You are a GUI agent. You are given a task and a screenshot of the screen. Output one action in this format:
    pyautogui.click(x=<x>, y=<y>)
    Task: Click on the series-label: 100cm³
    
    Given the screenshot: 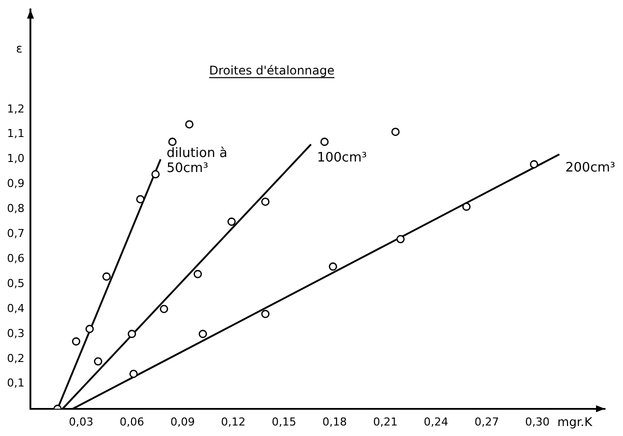 What is the action you would take?
    pyautogui.click(x=341, y=158)
    